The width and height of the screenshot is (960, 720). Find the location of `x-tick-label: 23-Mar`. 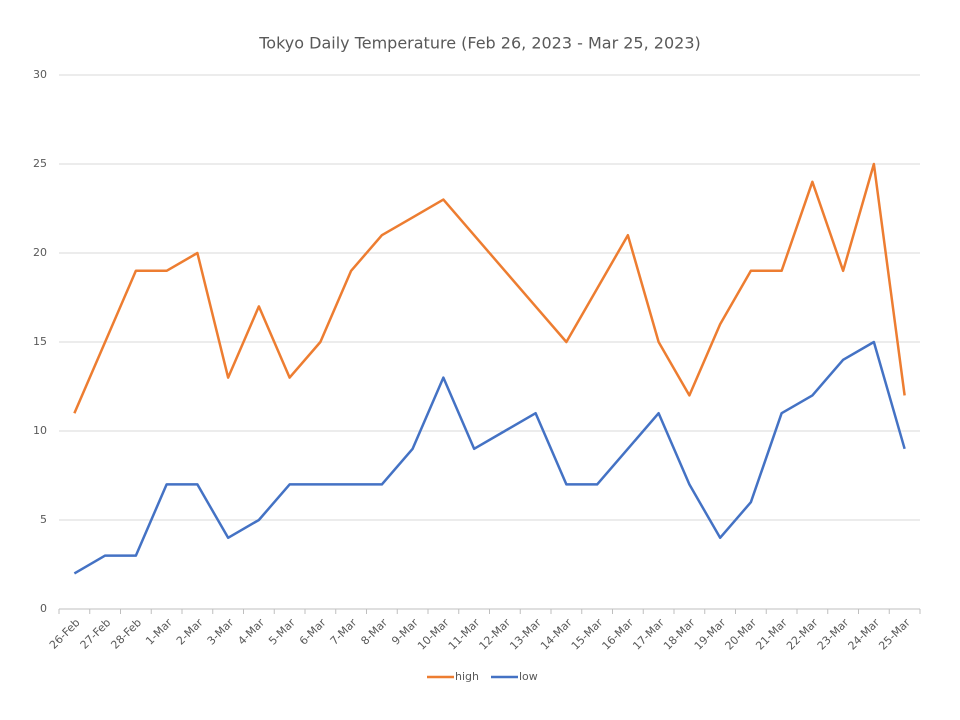

x-tick-label: 23-Mar is located at coordinates (833, 634).